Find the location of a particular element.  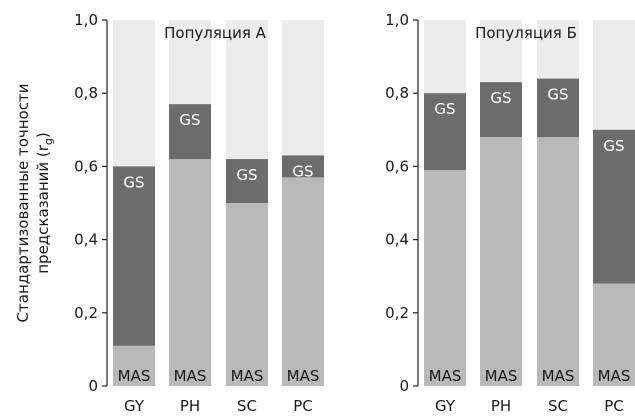

panel-title: Популяция А is located at coordinates (215, 33).